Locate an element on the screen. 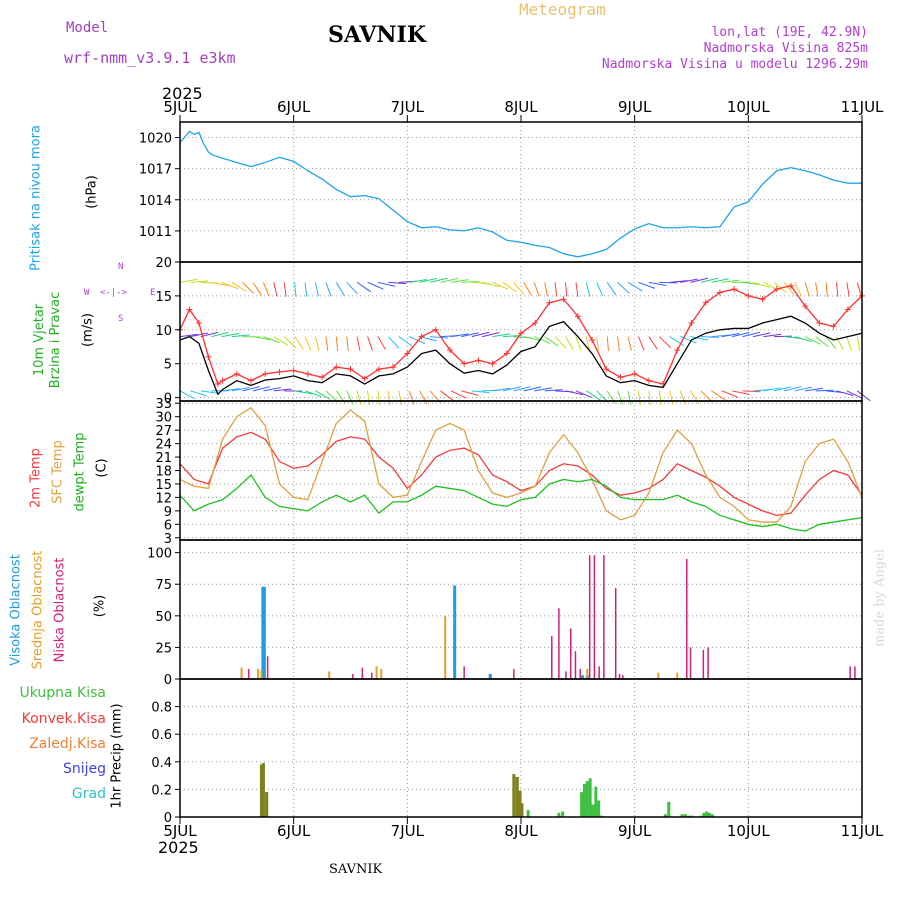  station-elevation: Nadmorska Visina 825m is located at coordinates (785, 48).